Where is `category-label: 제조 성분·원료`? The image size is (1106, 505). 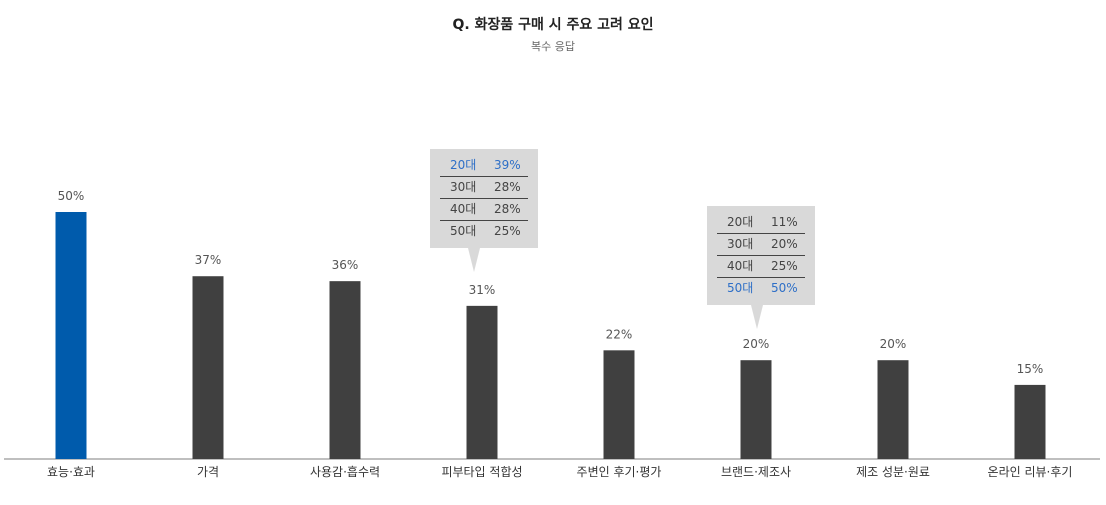
category-label: 제조 성분·원료 is located at coordinates (893, 472).